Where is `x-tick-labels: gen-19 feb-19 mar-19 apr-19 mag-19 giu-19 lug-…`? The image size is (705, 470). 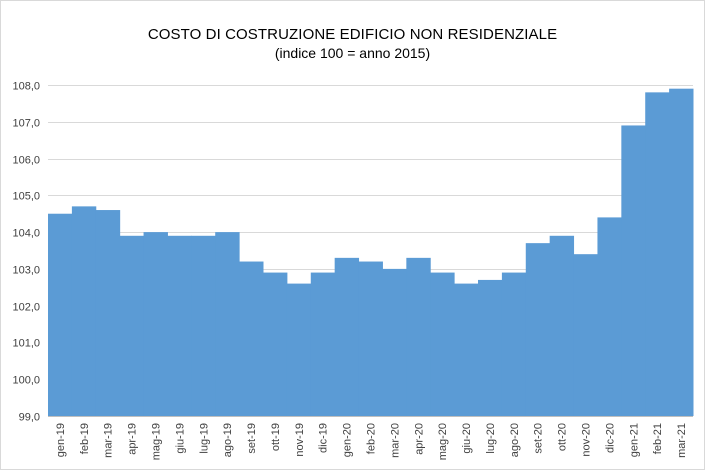
x-tick-labels: gen-19 feb-19 mar-19 apr-19 mag-19 giu-19 lug-… is located at coordinates (371, 441).